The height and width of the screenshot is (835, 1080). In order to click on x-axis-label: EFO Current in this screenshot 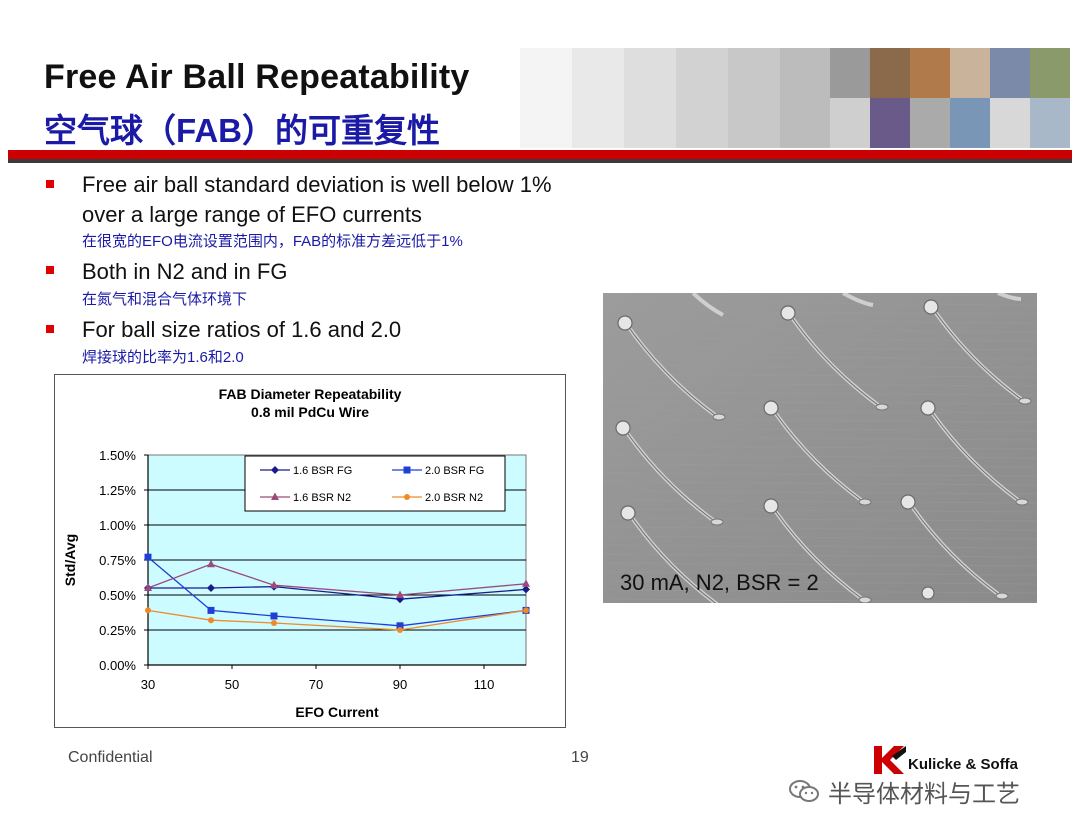, I will do `click(337, 712)`.